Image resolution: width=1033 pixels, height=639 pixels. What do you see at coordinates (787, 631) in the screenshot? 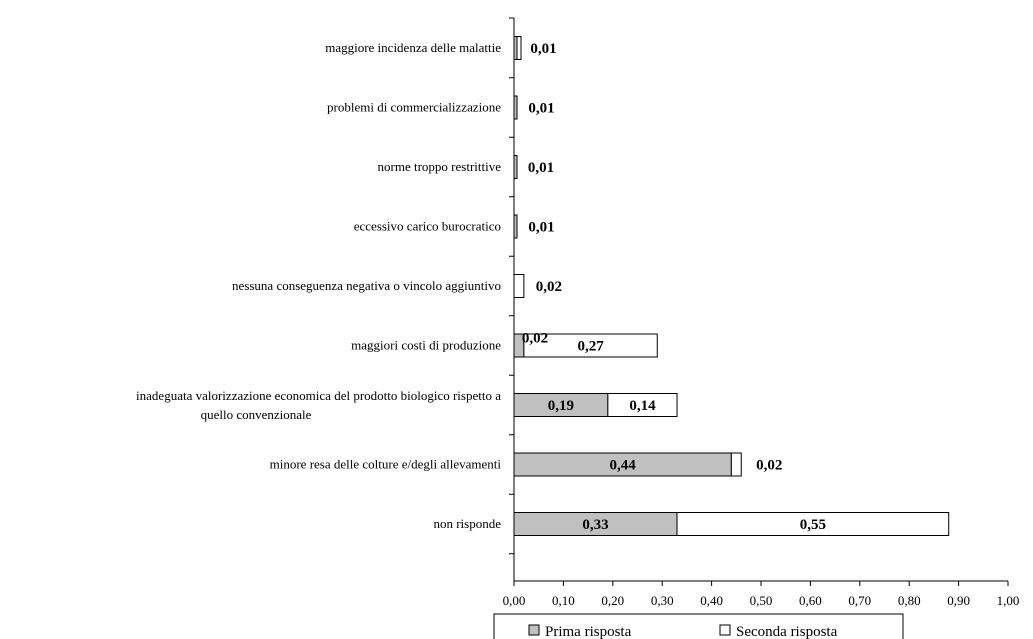
I see `legend-label-seconda: Seconda risposta` at bounding box center [787, 631].